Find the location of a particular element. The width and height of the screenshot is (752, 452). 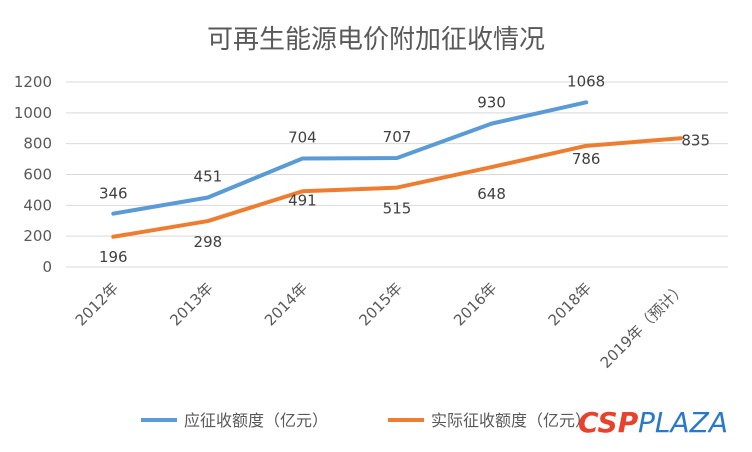

data-label-s0-3: 707 is located at coordinates (397, 137).